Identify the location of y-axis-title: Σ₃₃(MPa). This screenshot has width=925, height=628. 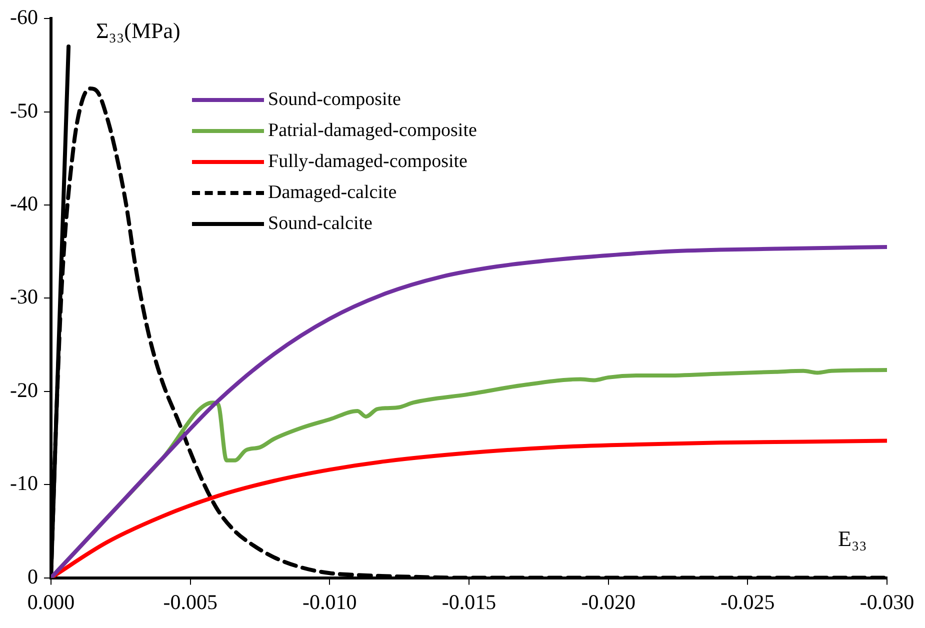
(138, 31).